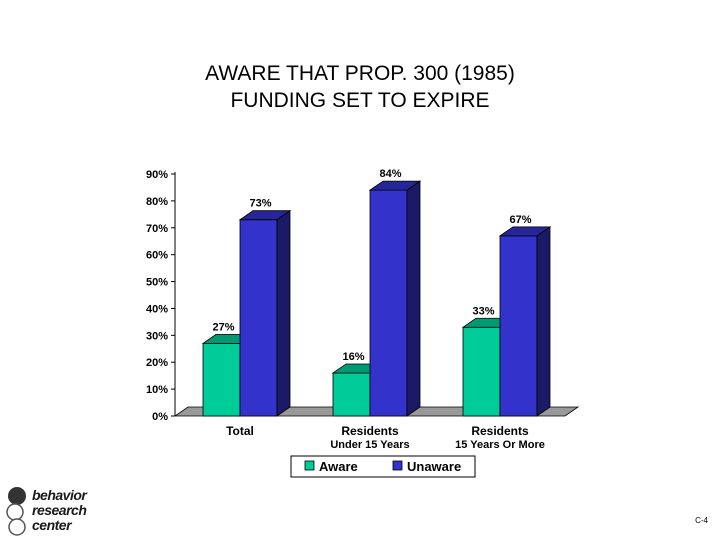  What do you see at coordinates (157, 309) in the screenshot?
I see `y-tick-label: 40%` at bounding box center [157, 309].